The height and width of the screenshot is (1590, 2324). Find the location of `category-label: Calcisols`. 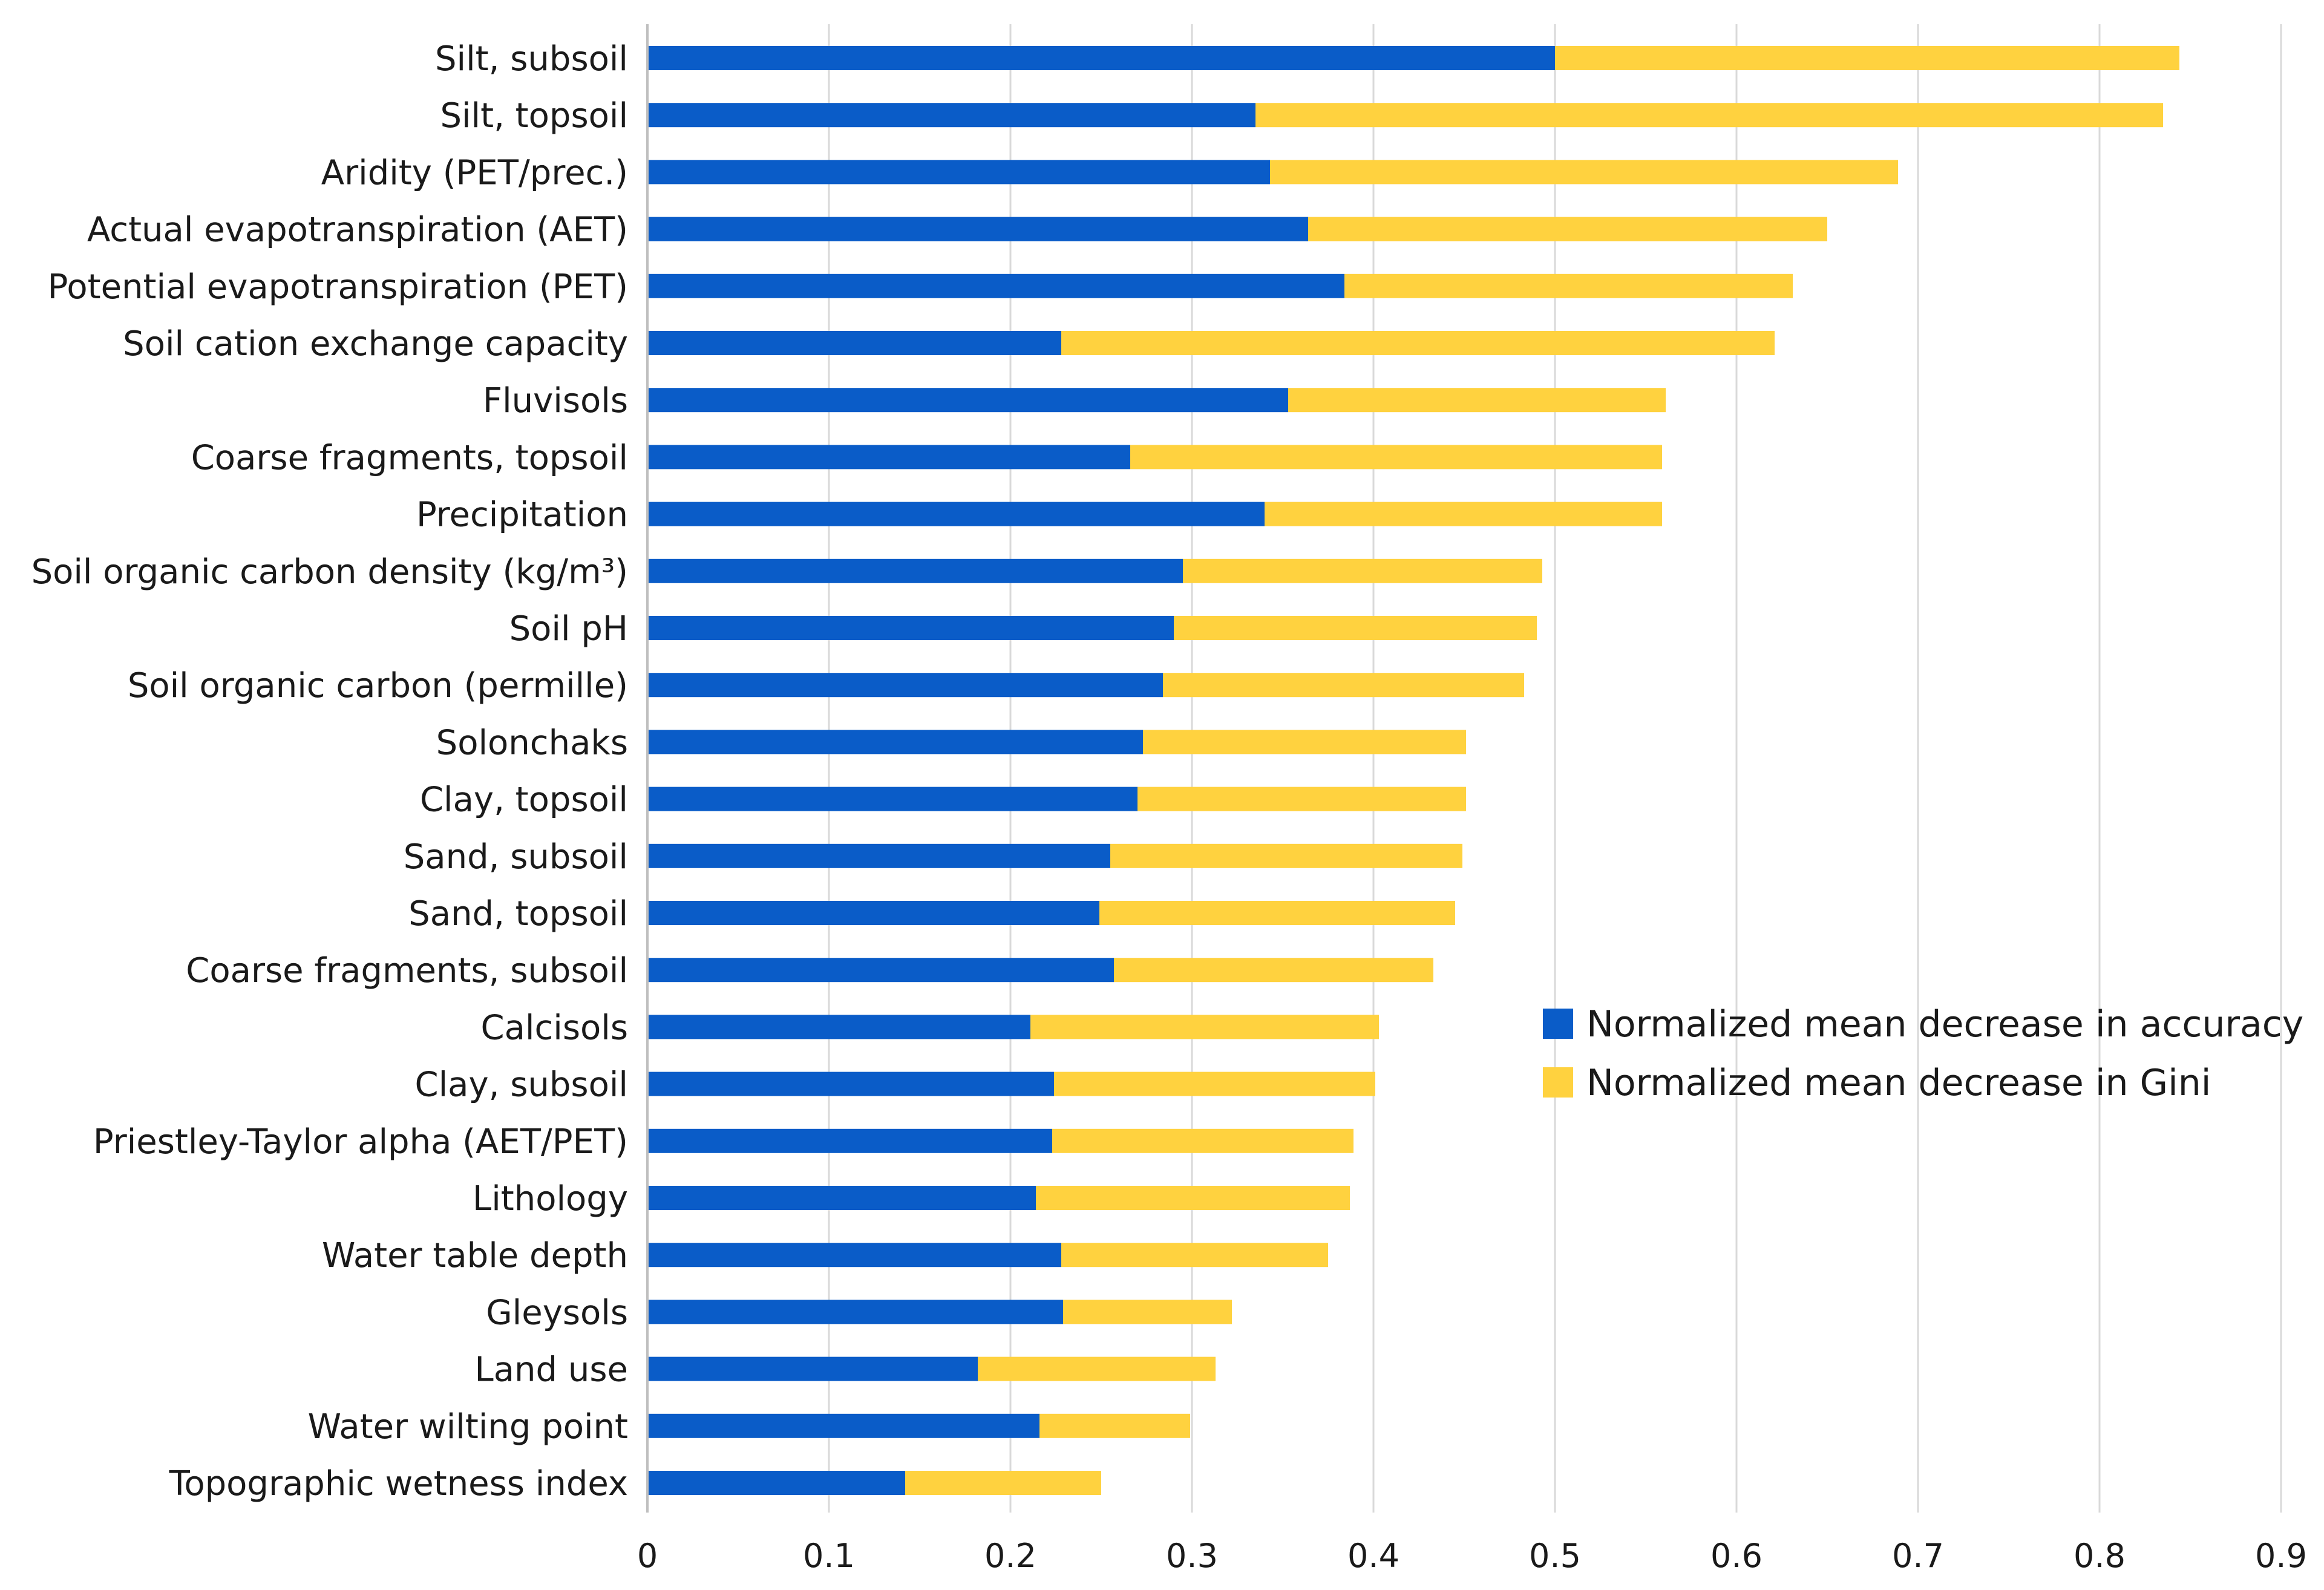

category-label: Calcisols is located at coordinates (555, 1027).